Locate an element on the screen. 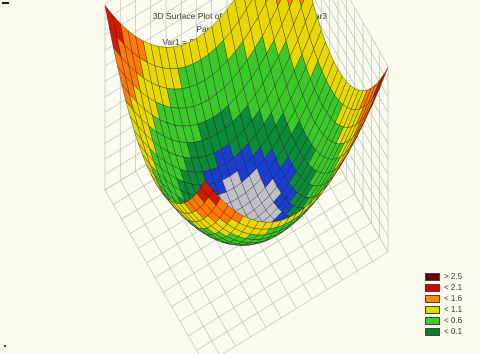 This screenshot has height=354, width=480. legend-item: < 1.1 is located at coordinates (443, 309).